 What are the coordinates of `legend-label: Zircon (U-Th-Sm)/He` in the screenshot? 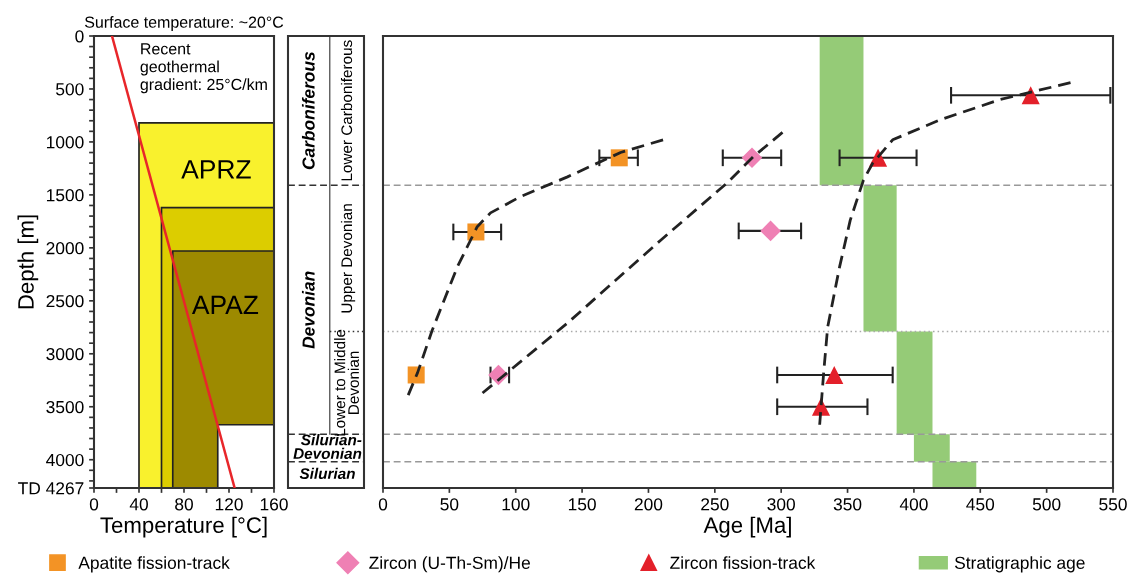 It's located at (449, 564).